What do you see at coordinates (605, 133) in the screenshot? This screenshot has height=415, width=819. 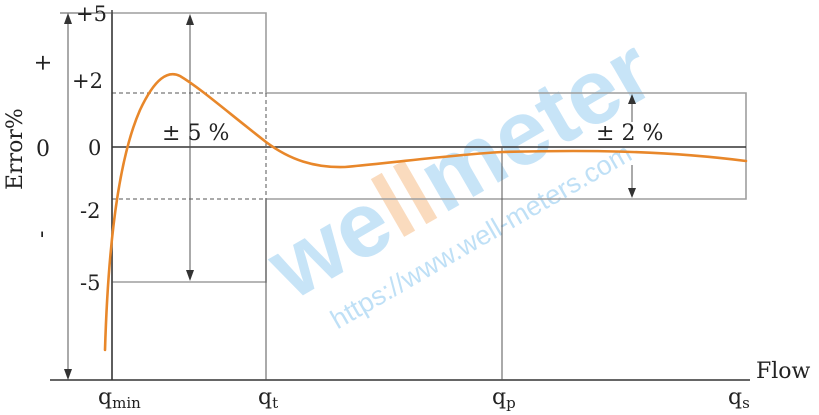 I see `zone-high-prefix: ±` at bounding box center [605, 133].